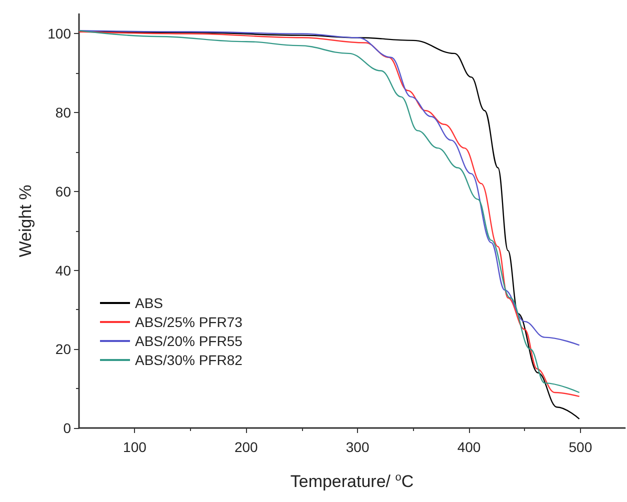 The height and width of the screenshot is (502, 627). I want to click on legend-label: ABS, so click(149, 303).